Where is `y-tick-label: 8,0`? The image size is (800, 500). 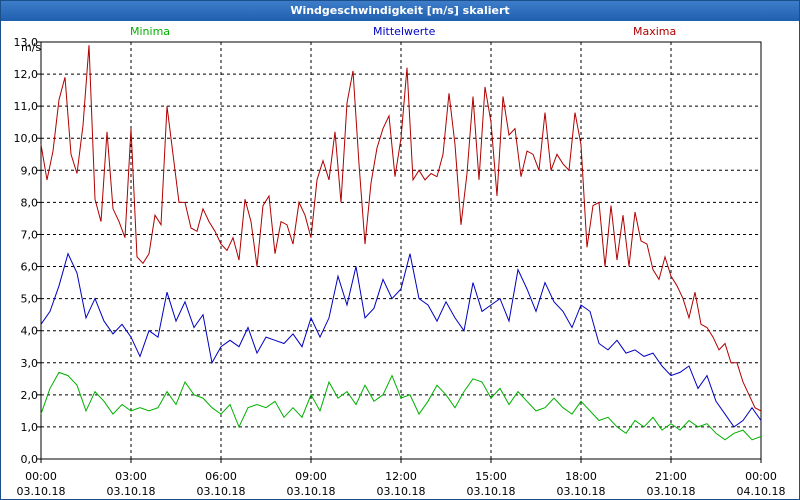
y-tick-label: 8,0 is located at coordinates (30, 202).